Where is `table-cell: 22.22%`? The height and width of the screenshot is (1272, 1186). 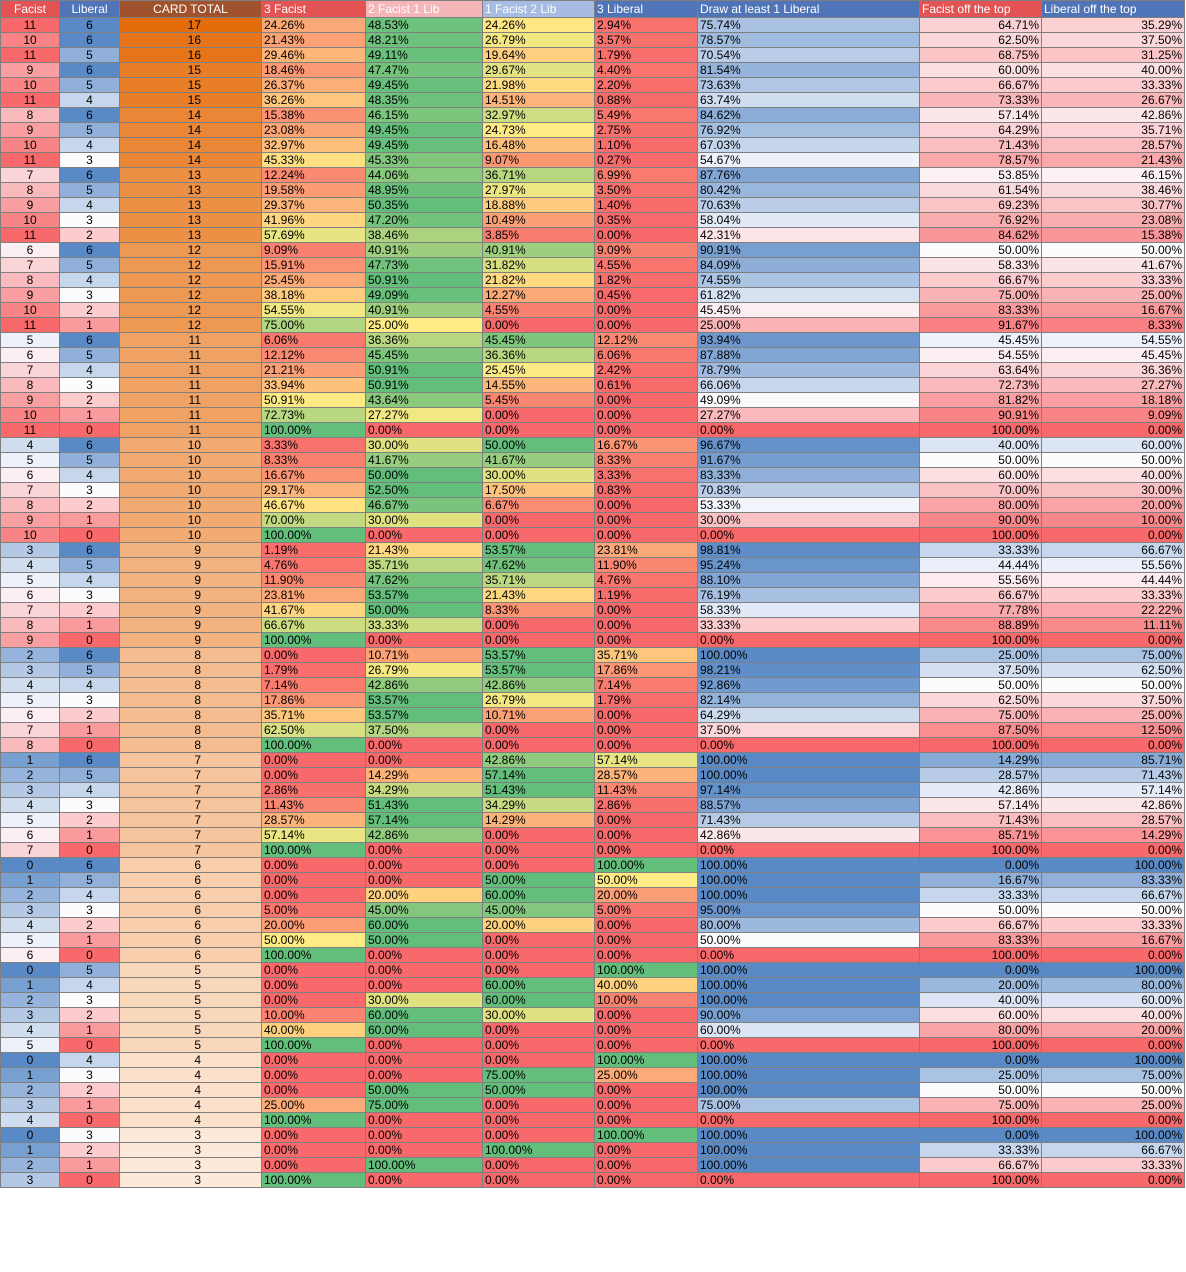 table-cell: 22.22% is located at coordinates (1113, 610).